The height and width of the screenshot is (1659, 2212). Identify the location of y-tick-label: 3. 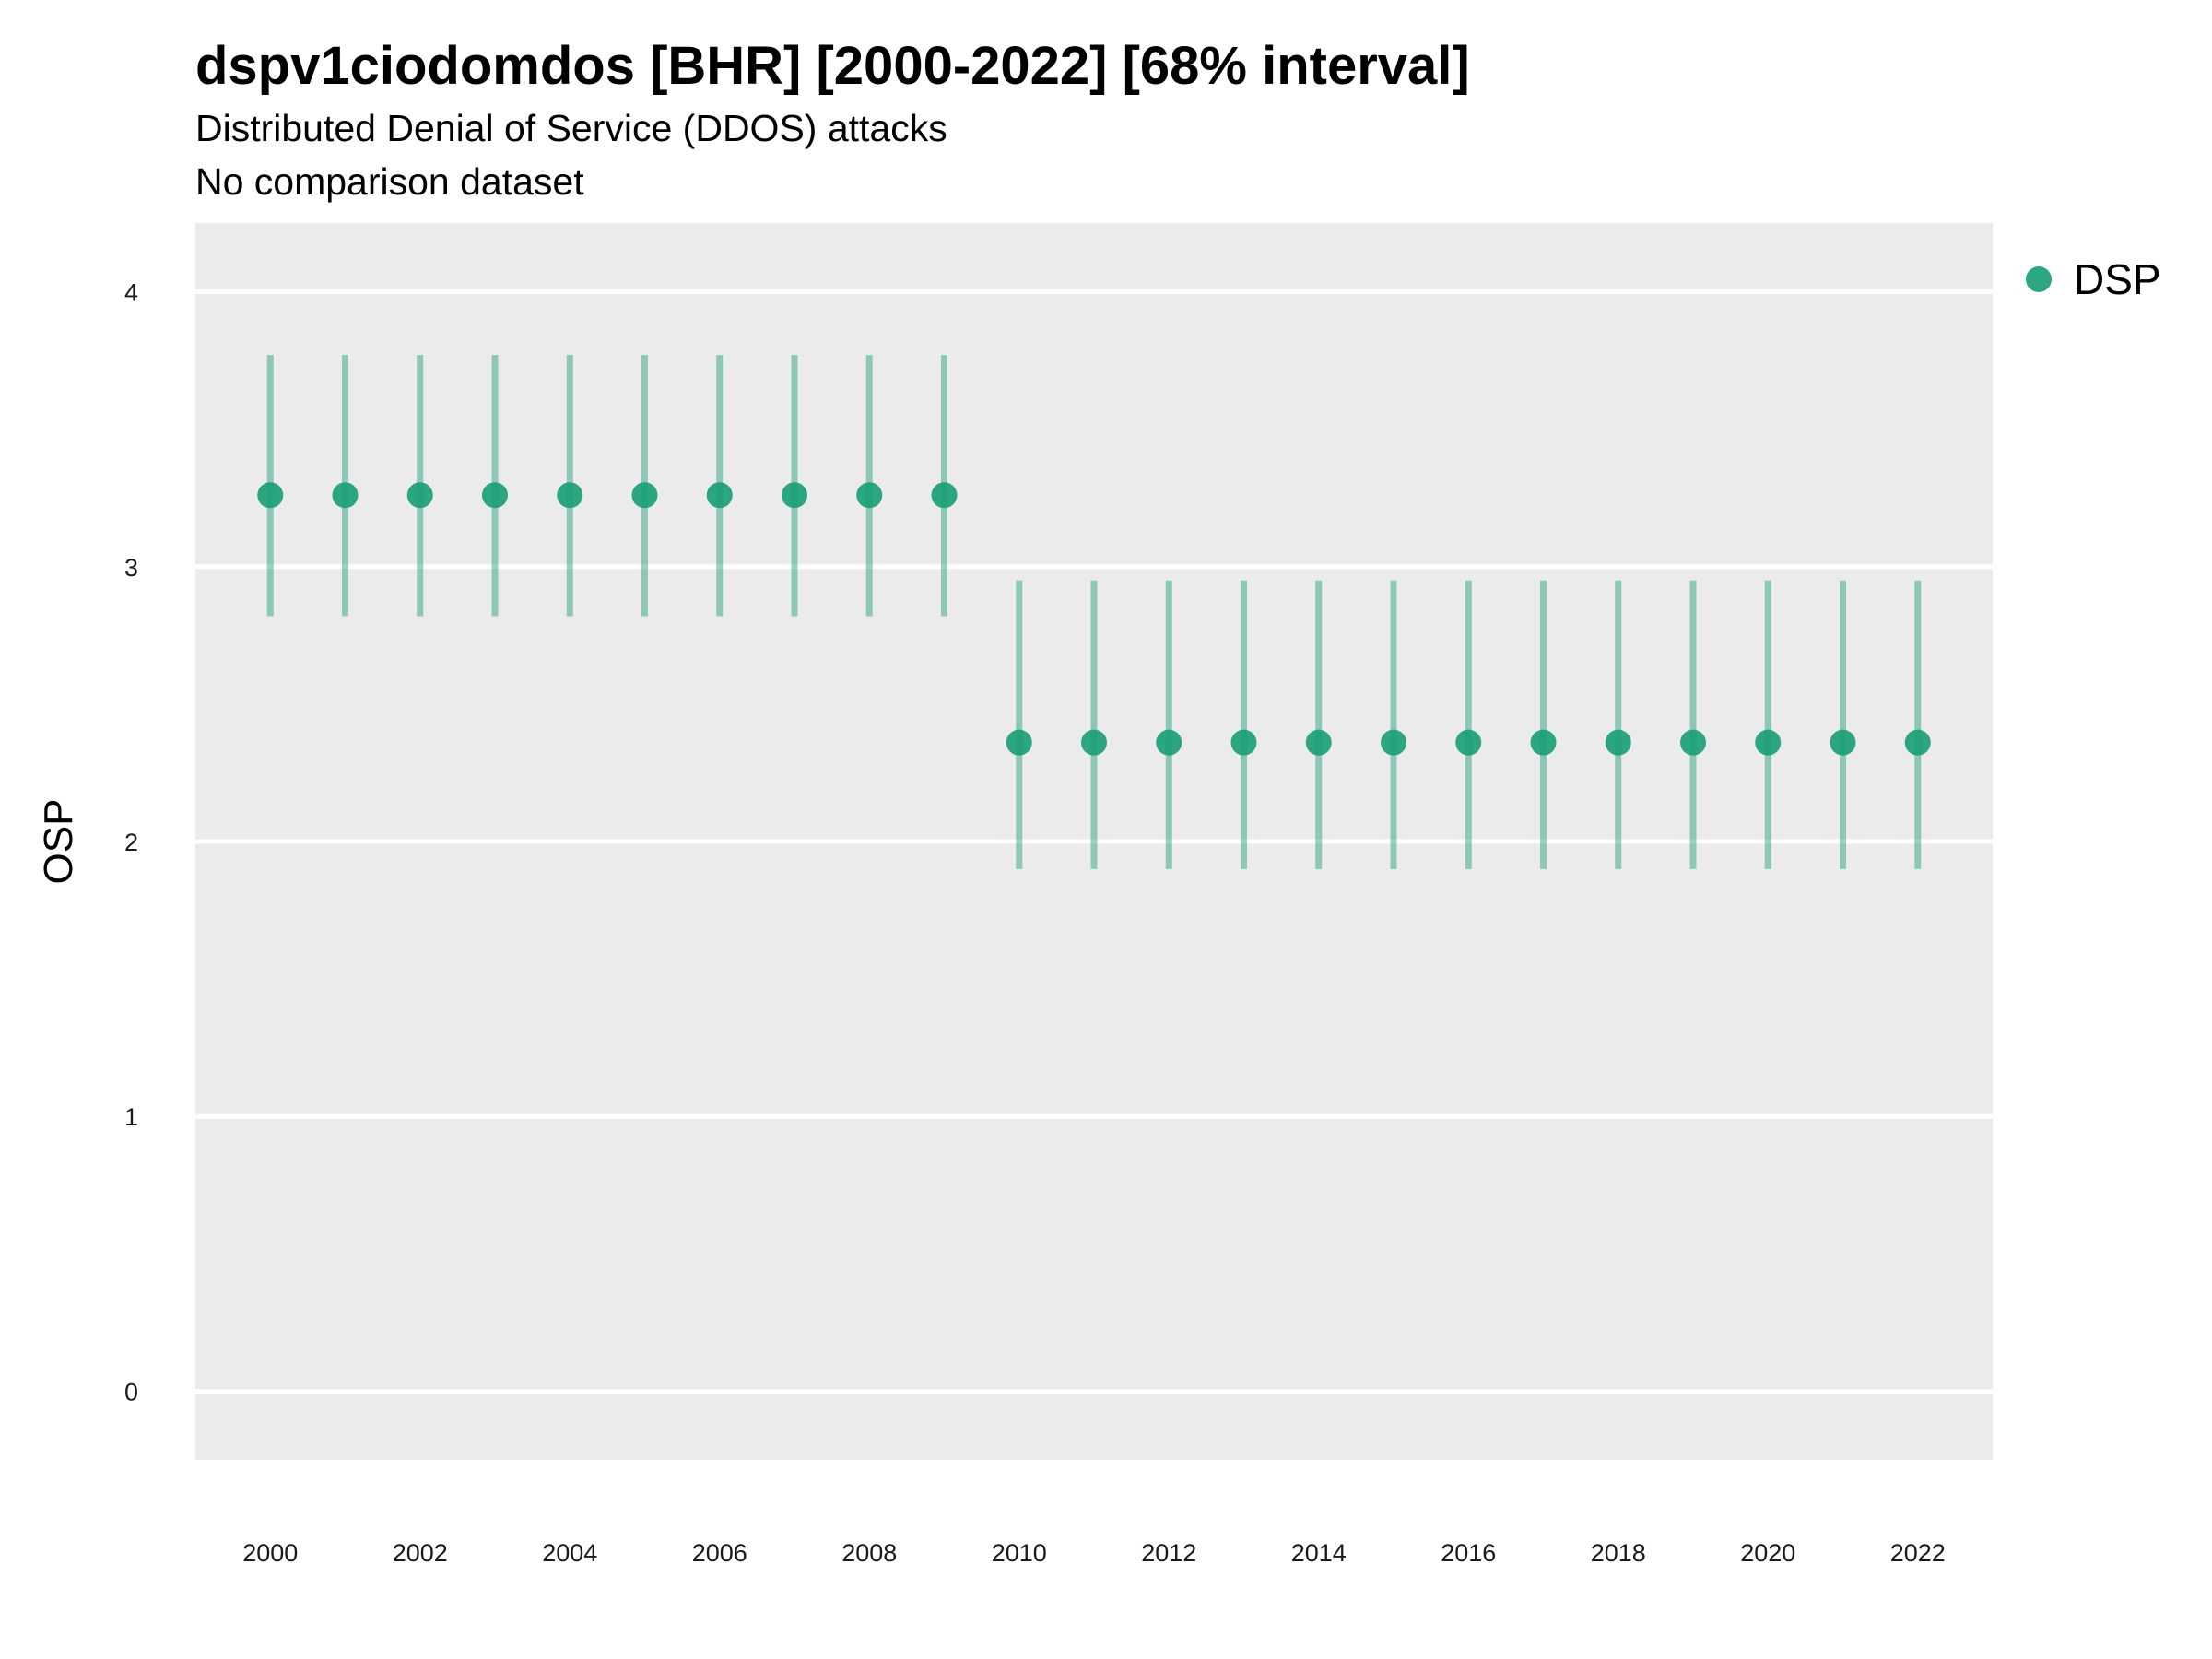
(131, 568).